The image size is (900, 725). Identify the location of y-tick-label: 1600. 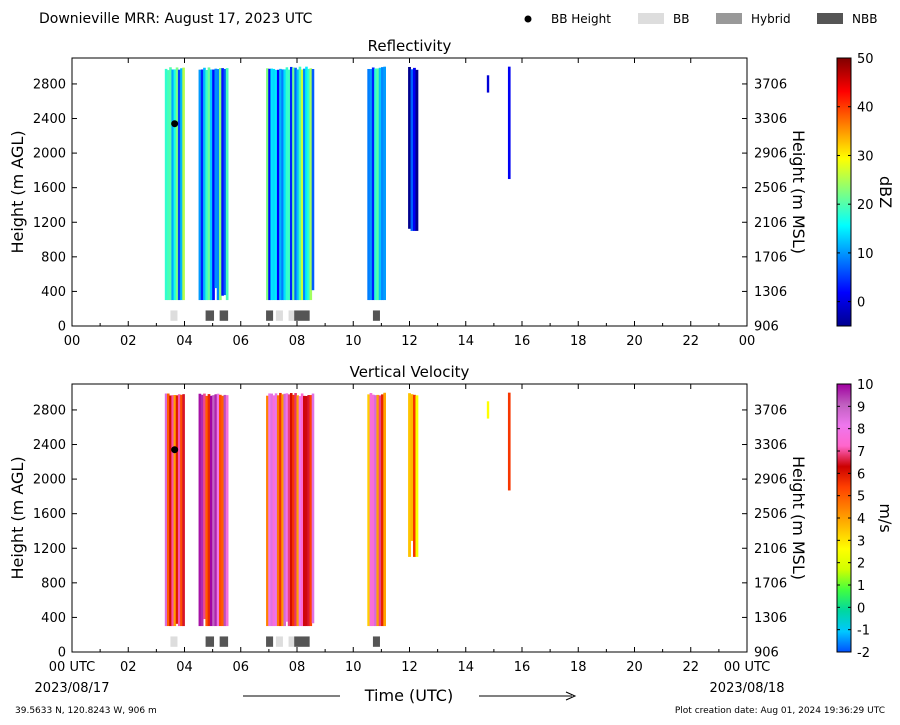
(49, 188).